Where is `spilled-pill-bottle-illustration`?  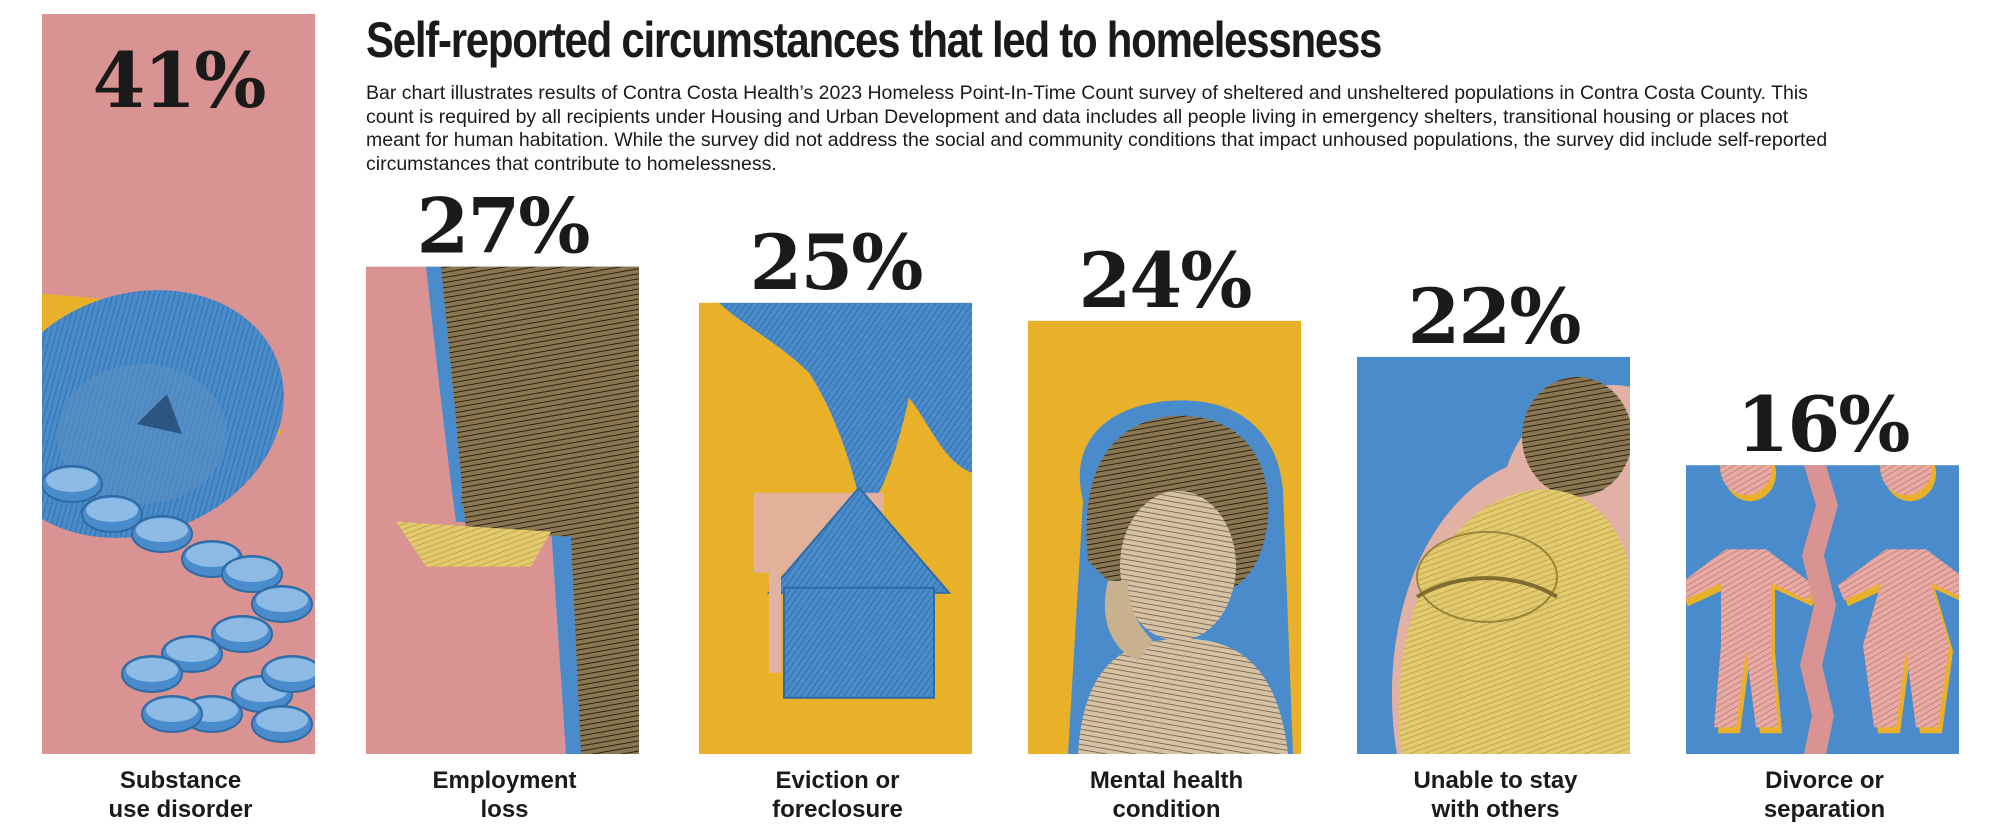
spilled-pill-bottle-illustration is located at coordinates (178, 516).